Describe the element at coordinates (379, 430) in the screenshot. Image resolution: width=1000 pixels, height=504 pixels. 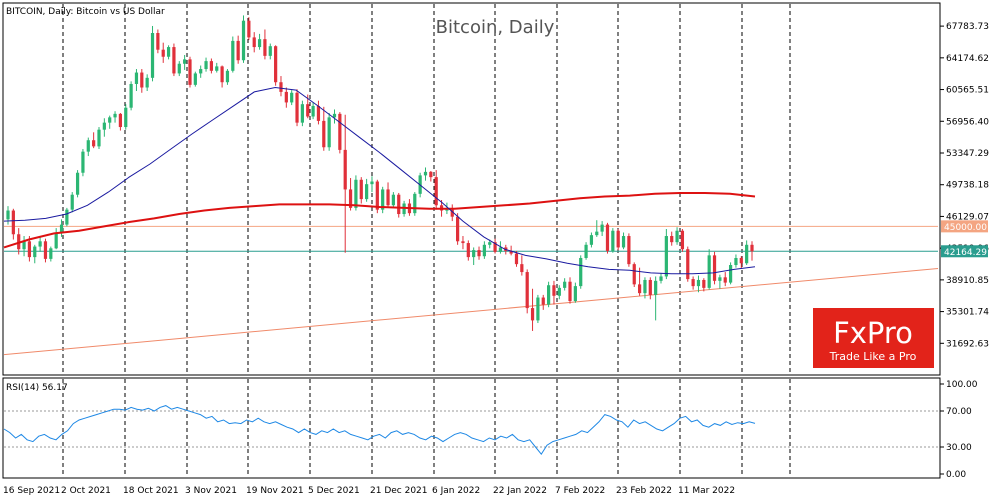
I see `rsi-line` at that location.